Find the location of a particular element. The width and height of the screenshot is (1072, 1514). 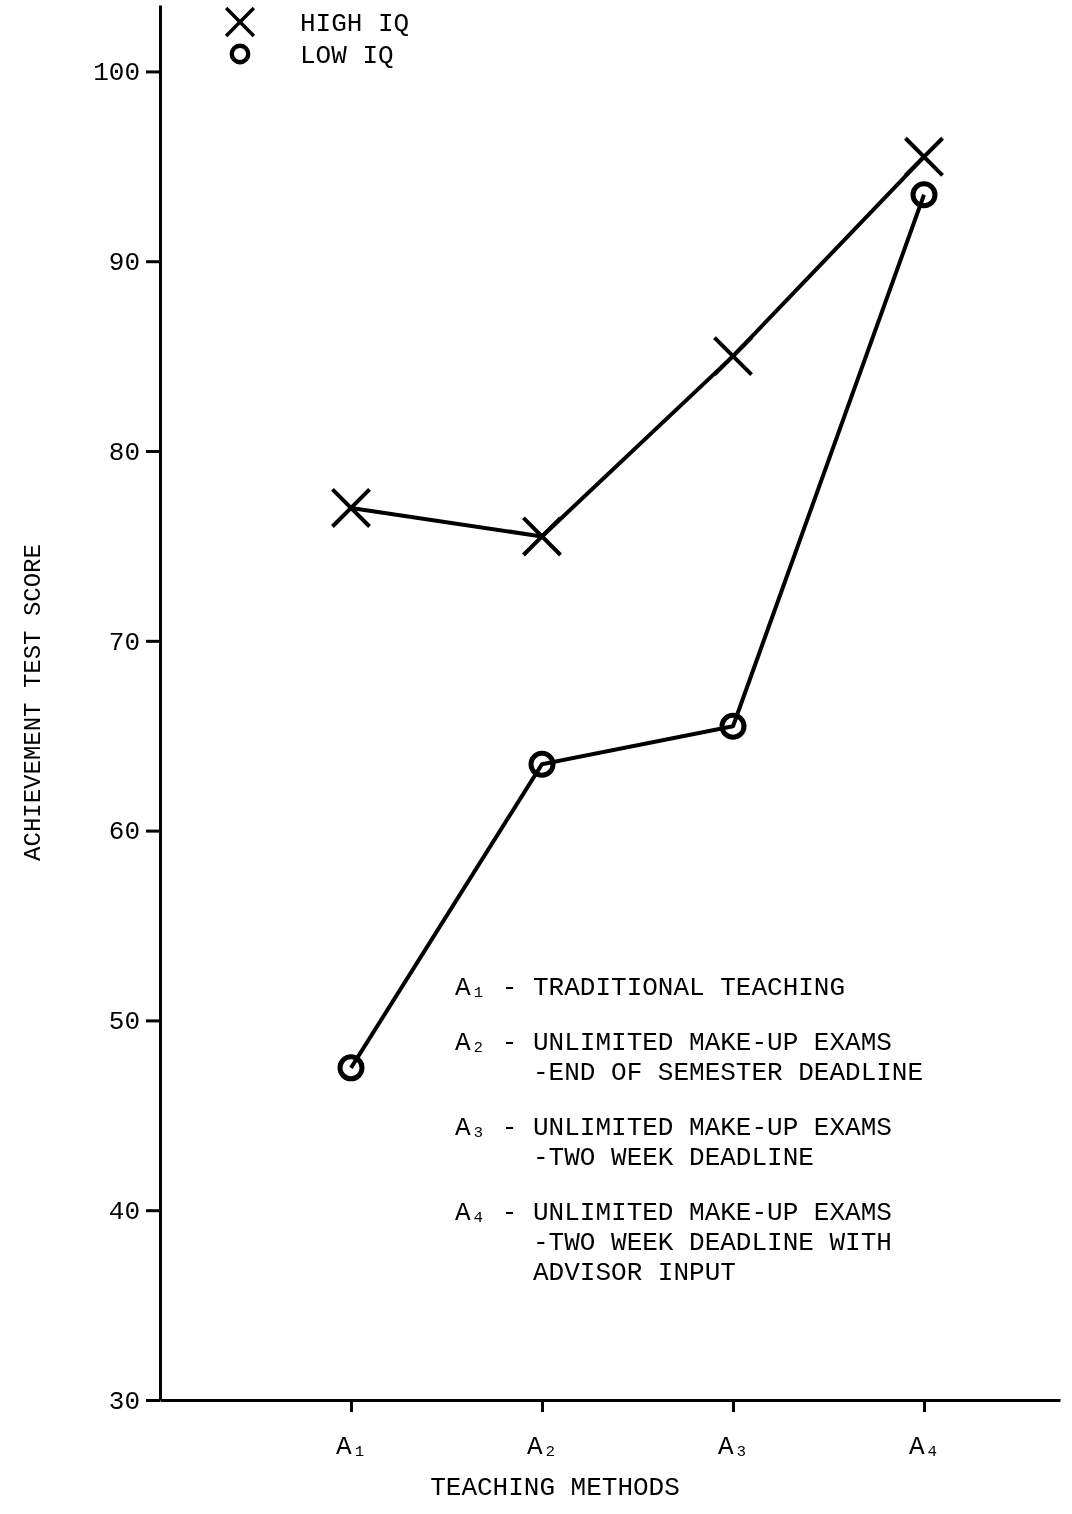

x-axis-title: TEACHING METHODS is located at coordinates (555, 1488).